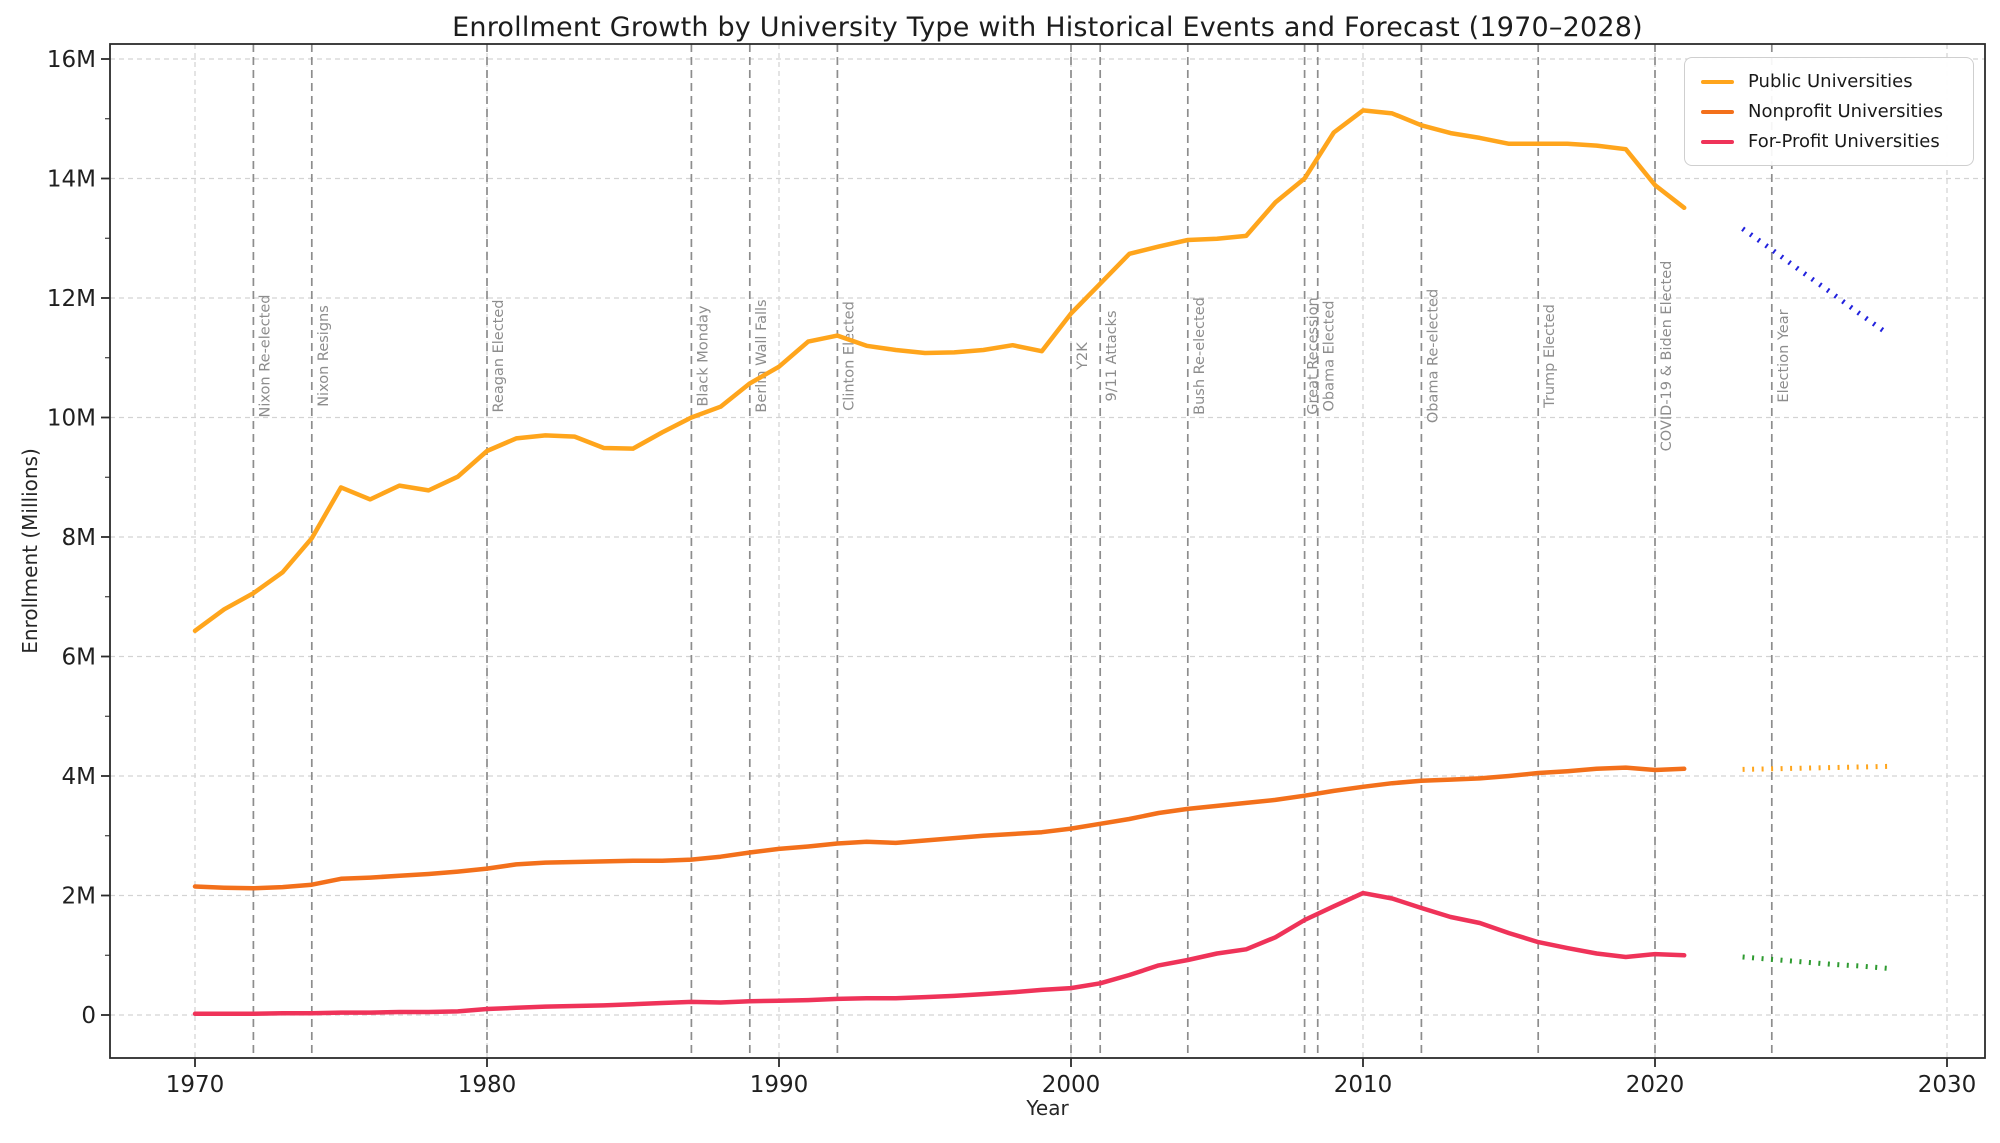 The height and width of the screenshot is (1143, 2000). What do you see at coordinates (1784, 355) in the screenshot?
I see `event-label-election-year: Election Year` at bounding box center [1784, 355].